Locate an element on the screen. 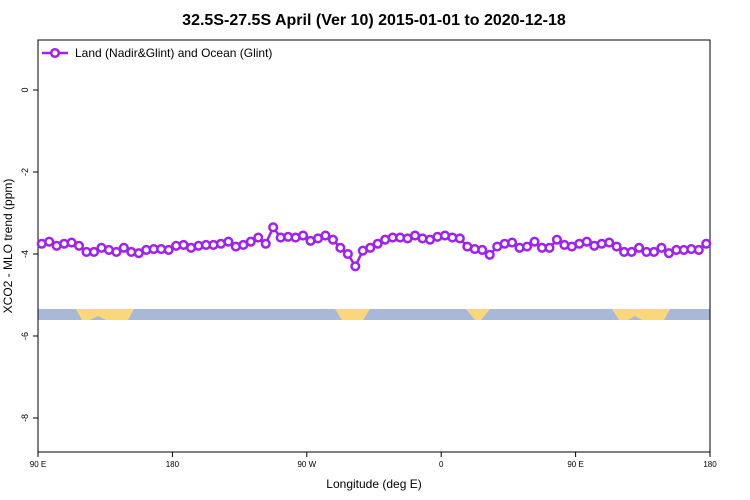 The width and height of the screenshot is (750, 500). y-tick-label: -8 is located at coordinates (25, 418).